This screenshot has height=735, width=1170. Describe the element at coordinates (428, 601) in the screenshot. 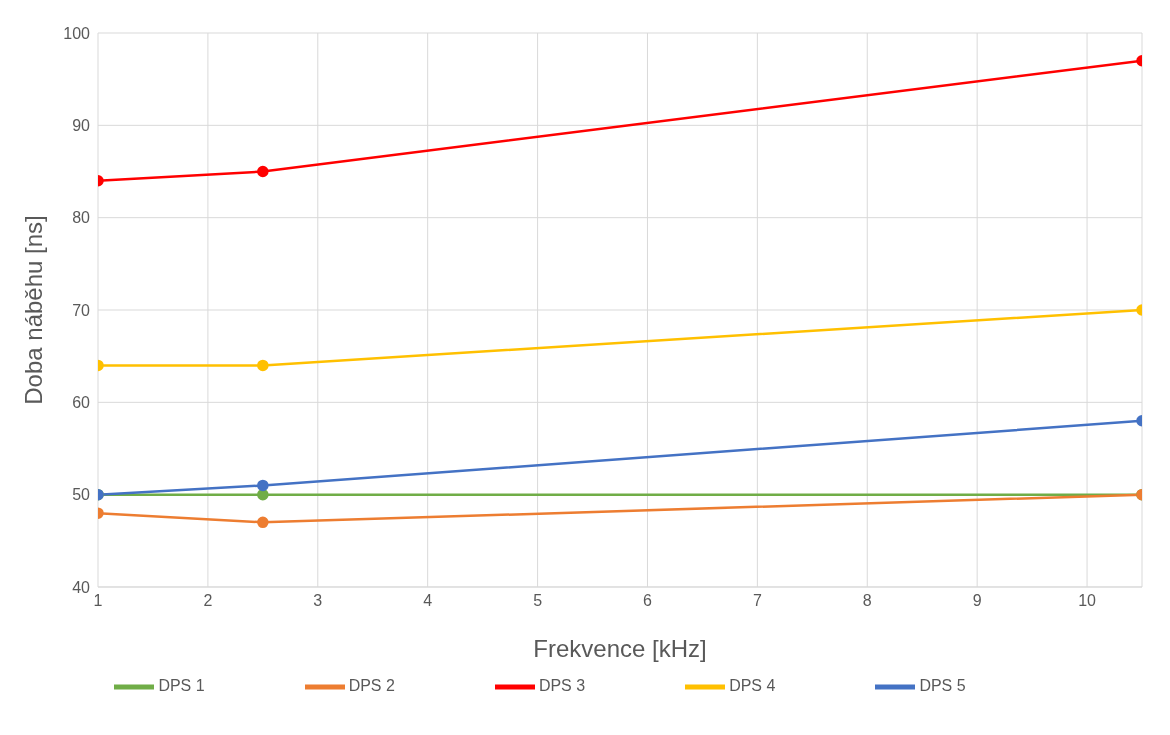

I see `x-tick-label: 4` at that location.